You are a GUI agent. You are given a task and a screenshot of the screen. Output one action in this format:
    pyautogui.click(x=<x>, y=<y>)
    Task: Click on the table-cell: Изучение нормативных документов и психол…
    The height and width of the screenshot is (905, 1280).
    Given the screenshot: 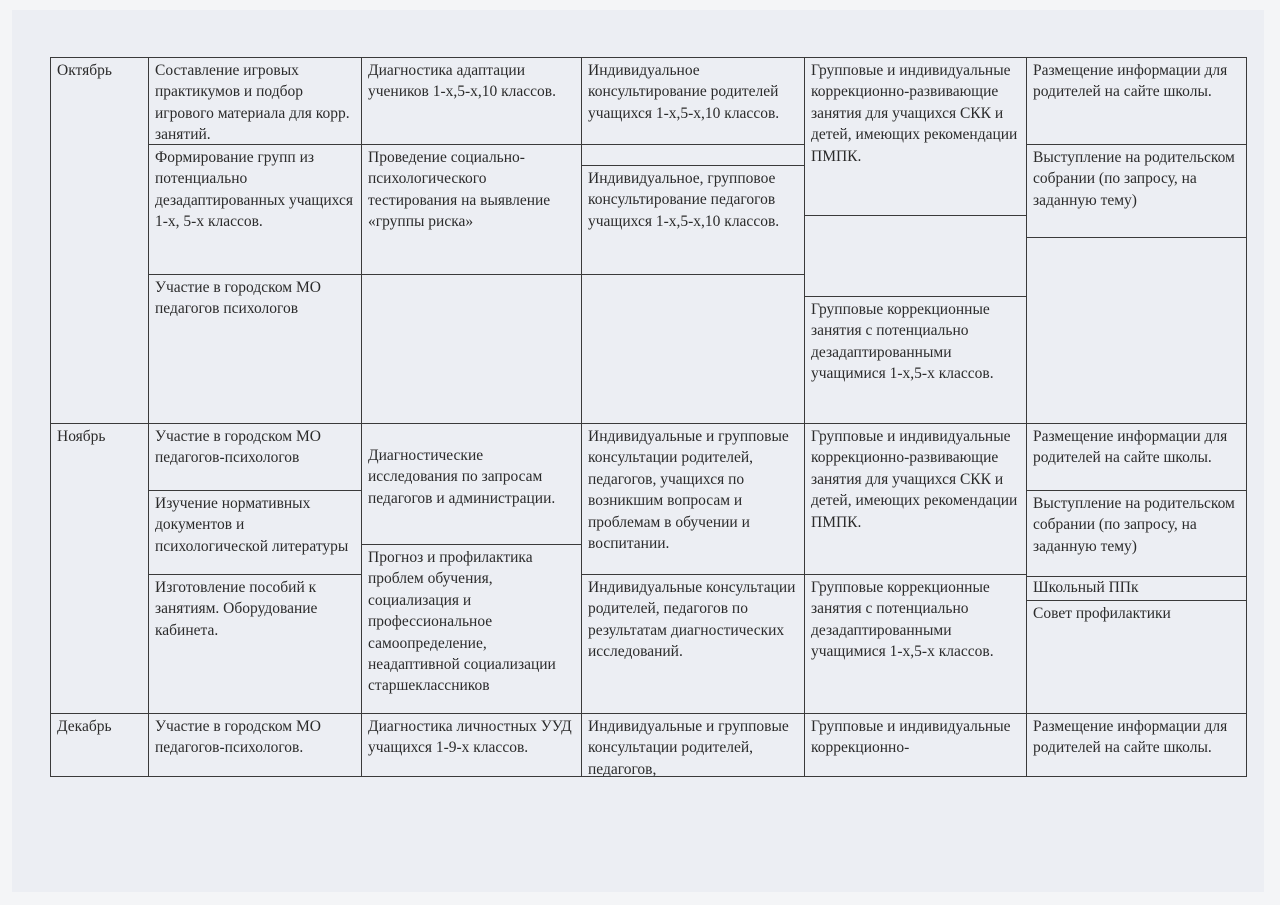 What is the action you would take?
    pyautogui.click(x=255, y=532)
    